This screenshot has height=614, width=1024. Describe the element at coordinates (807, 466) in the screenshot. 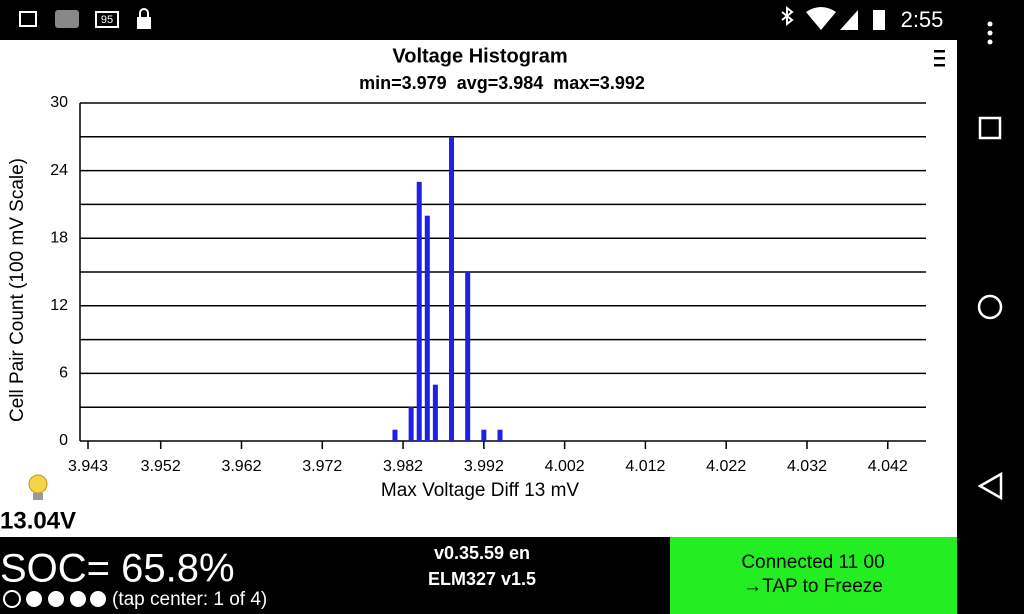

I see `x-tick-label: 4.032` at that location.